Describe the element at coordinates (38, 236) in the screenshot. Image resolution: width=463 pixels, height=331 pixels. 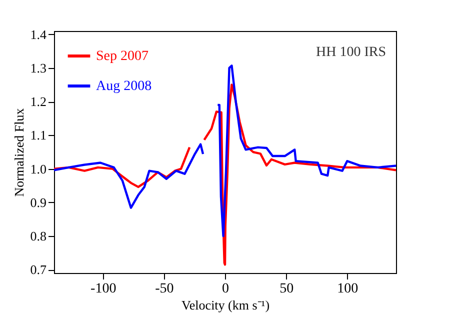
I see `y-tick-label: 0.8` at that location.